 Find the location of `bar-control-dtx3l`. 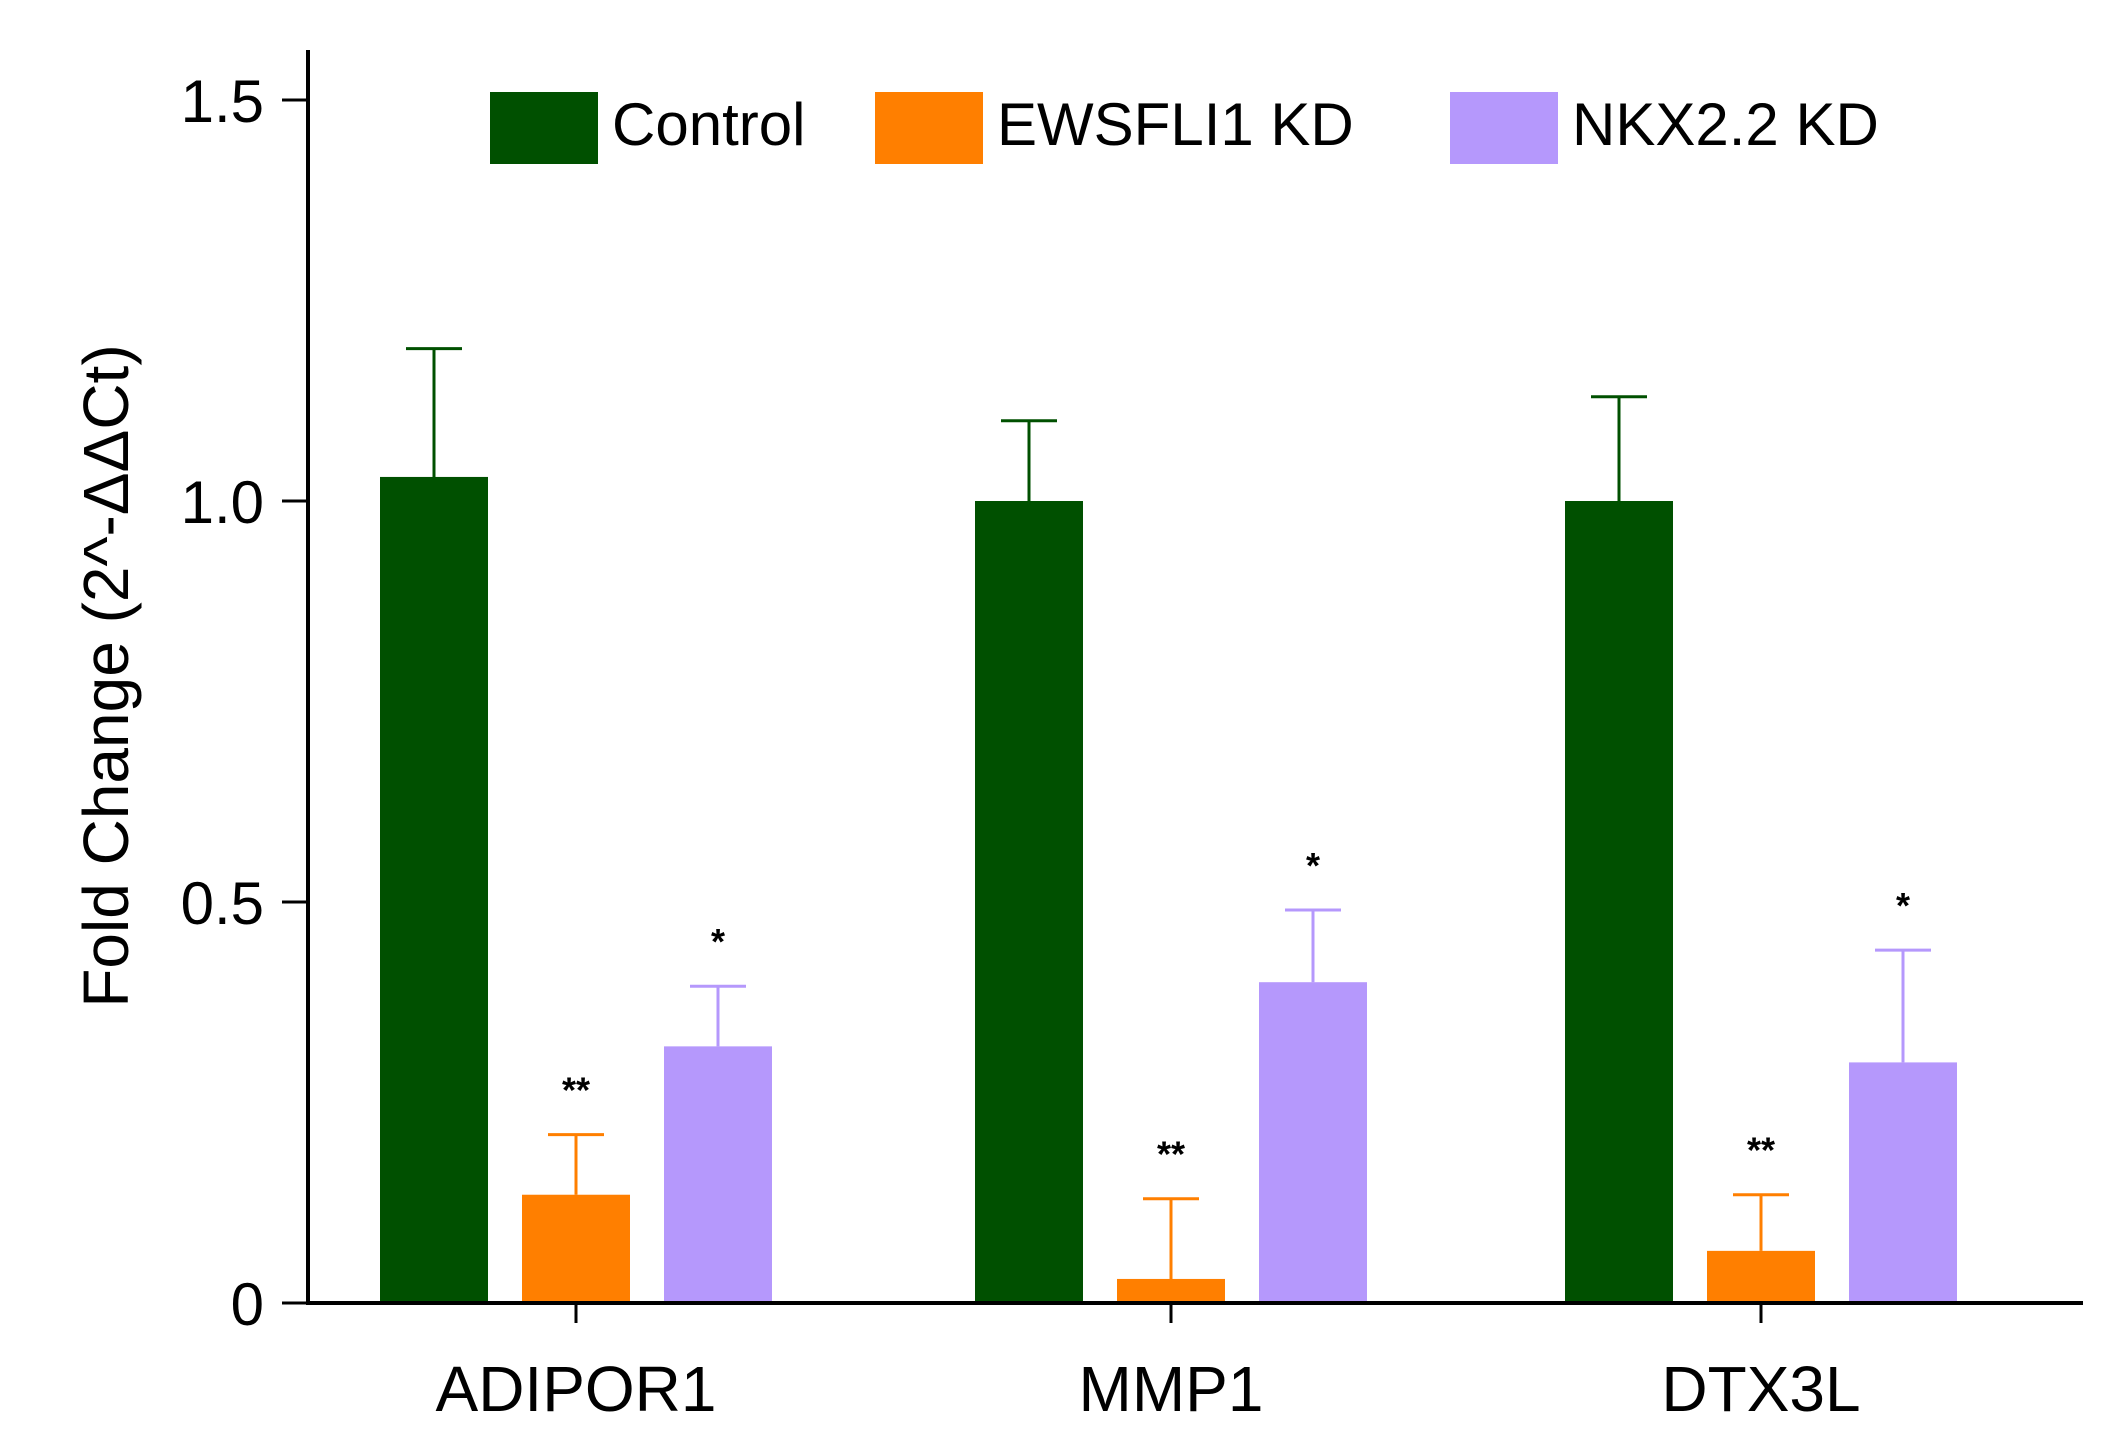

bar-control-dtx3l is located at coordinates (1619, 902).